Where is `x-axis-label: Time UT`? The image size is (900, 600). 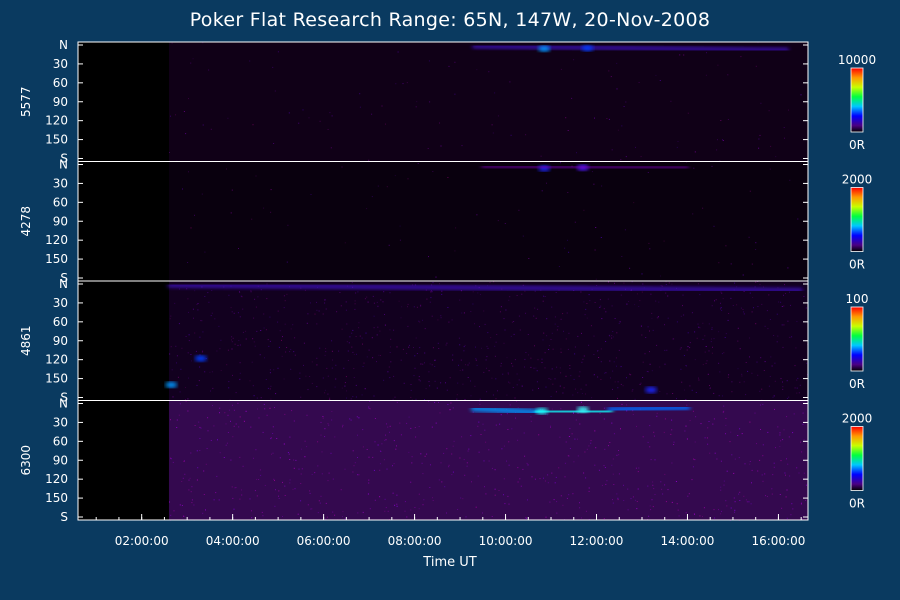 x-axis-label: Time UT is located at coordinates (450, 562).